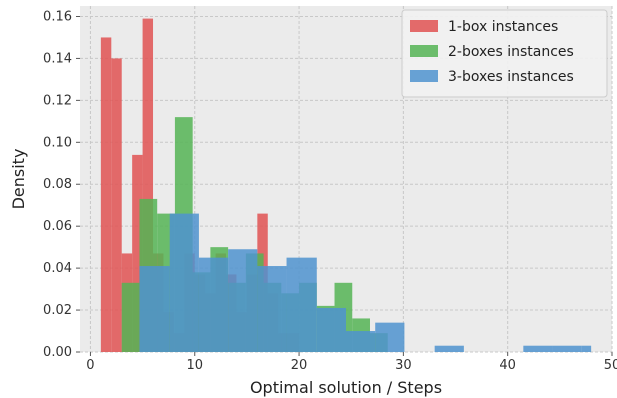 This screenshot has width=617, height=398. I want to click on y-axis-label: Density, so click(18, 179).